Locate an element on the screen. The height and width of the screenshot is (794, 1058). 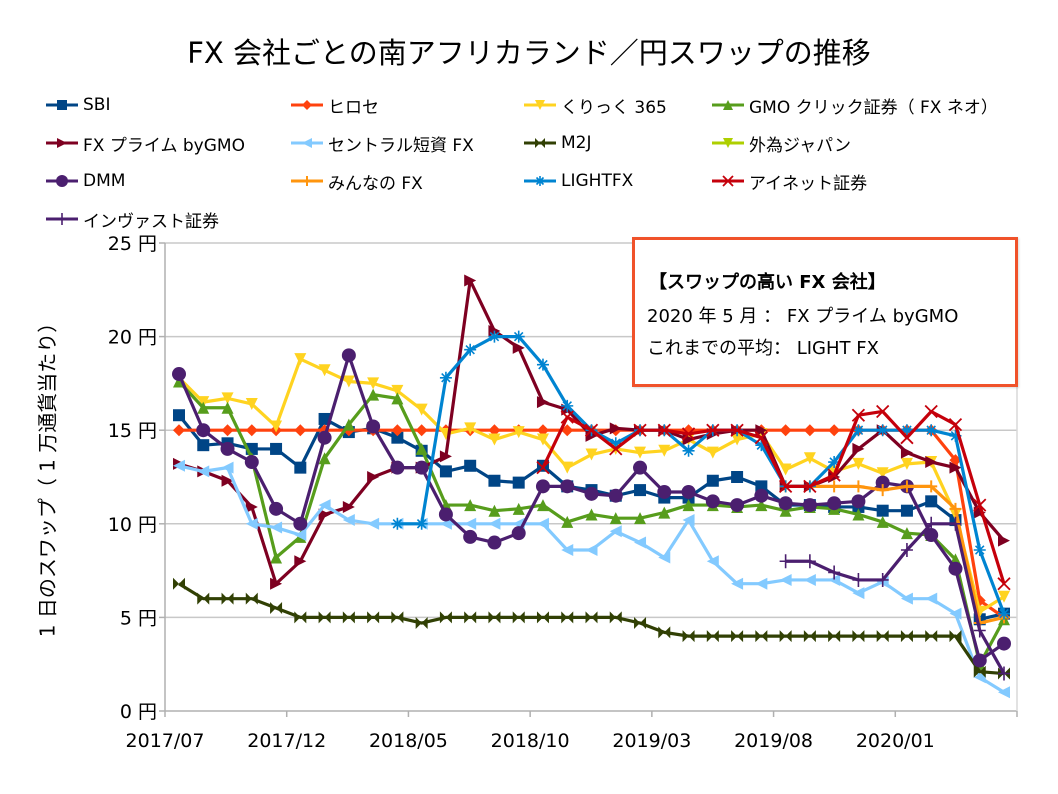
annotation-line-2: これまでの平均： LIGHT FX is located at coordinates (763, 348).